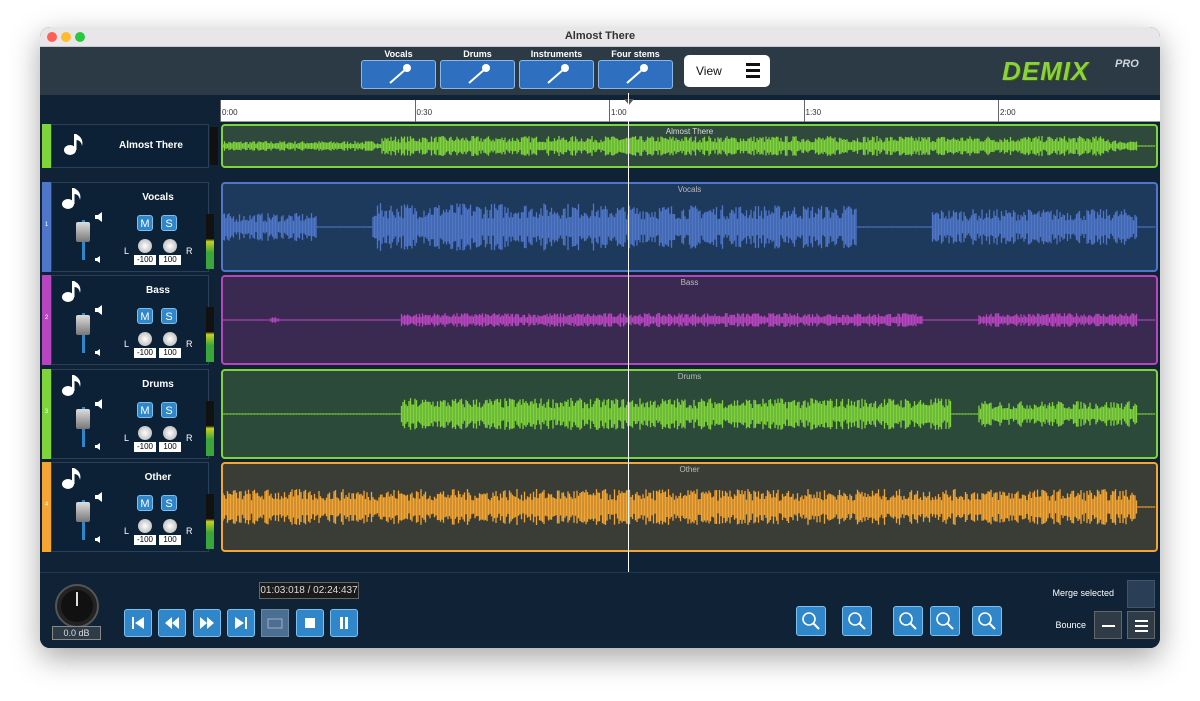 The height and width of the screenshot is (701, 1200). I want to click on bounce-single-button, so click(1108, 625).